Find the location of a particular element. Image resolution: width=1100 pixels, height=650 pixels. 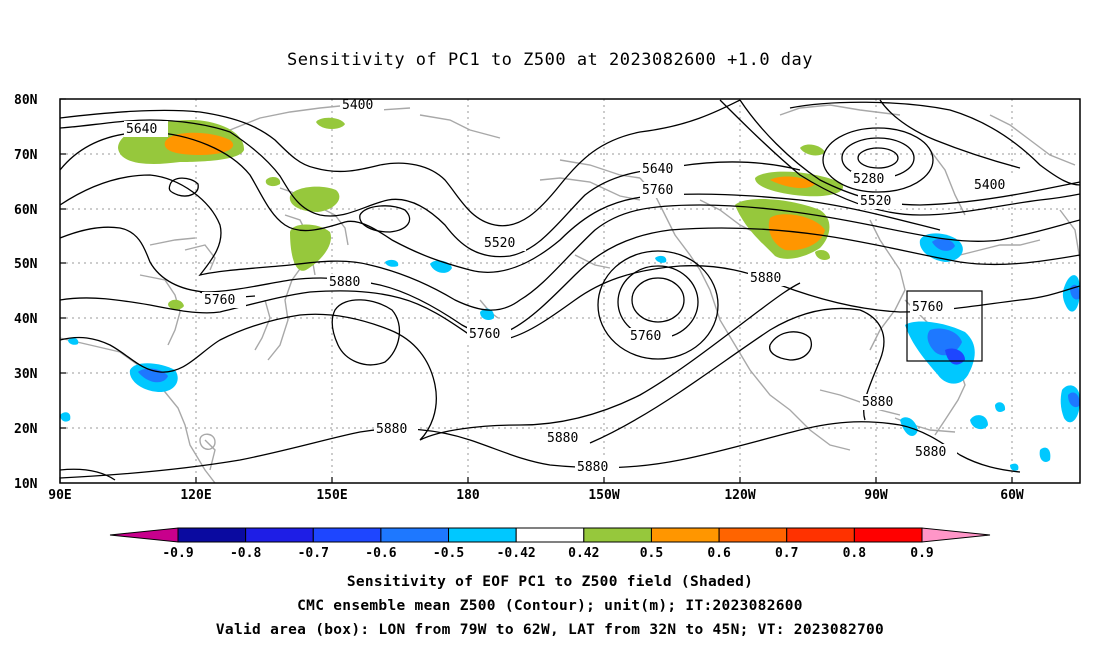

colorbar-tick-label: 0.7 is located at coordinates (786, 553).